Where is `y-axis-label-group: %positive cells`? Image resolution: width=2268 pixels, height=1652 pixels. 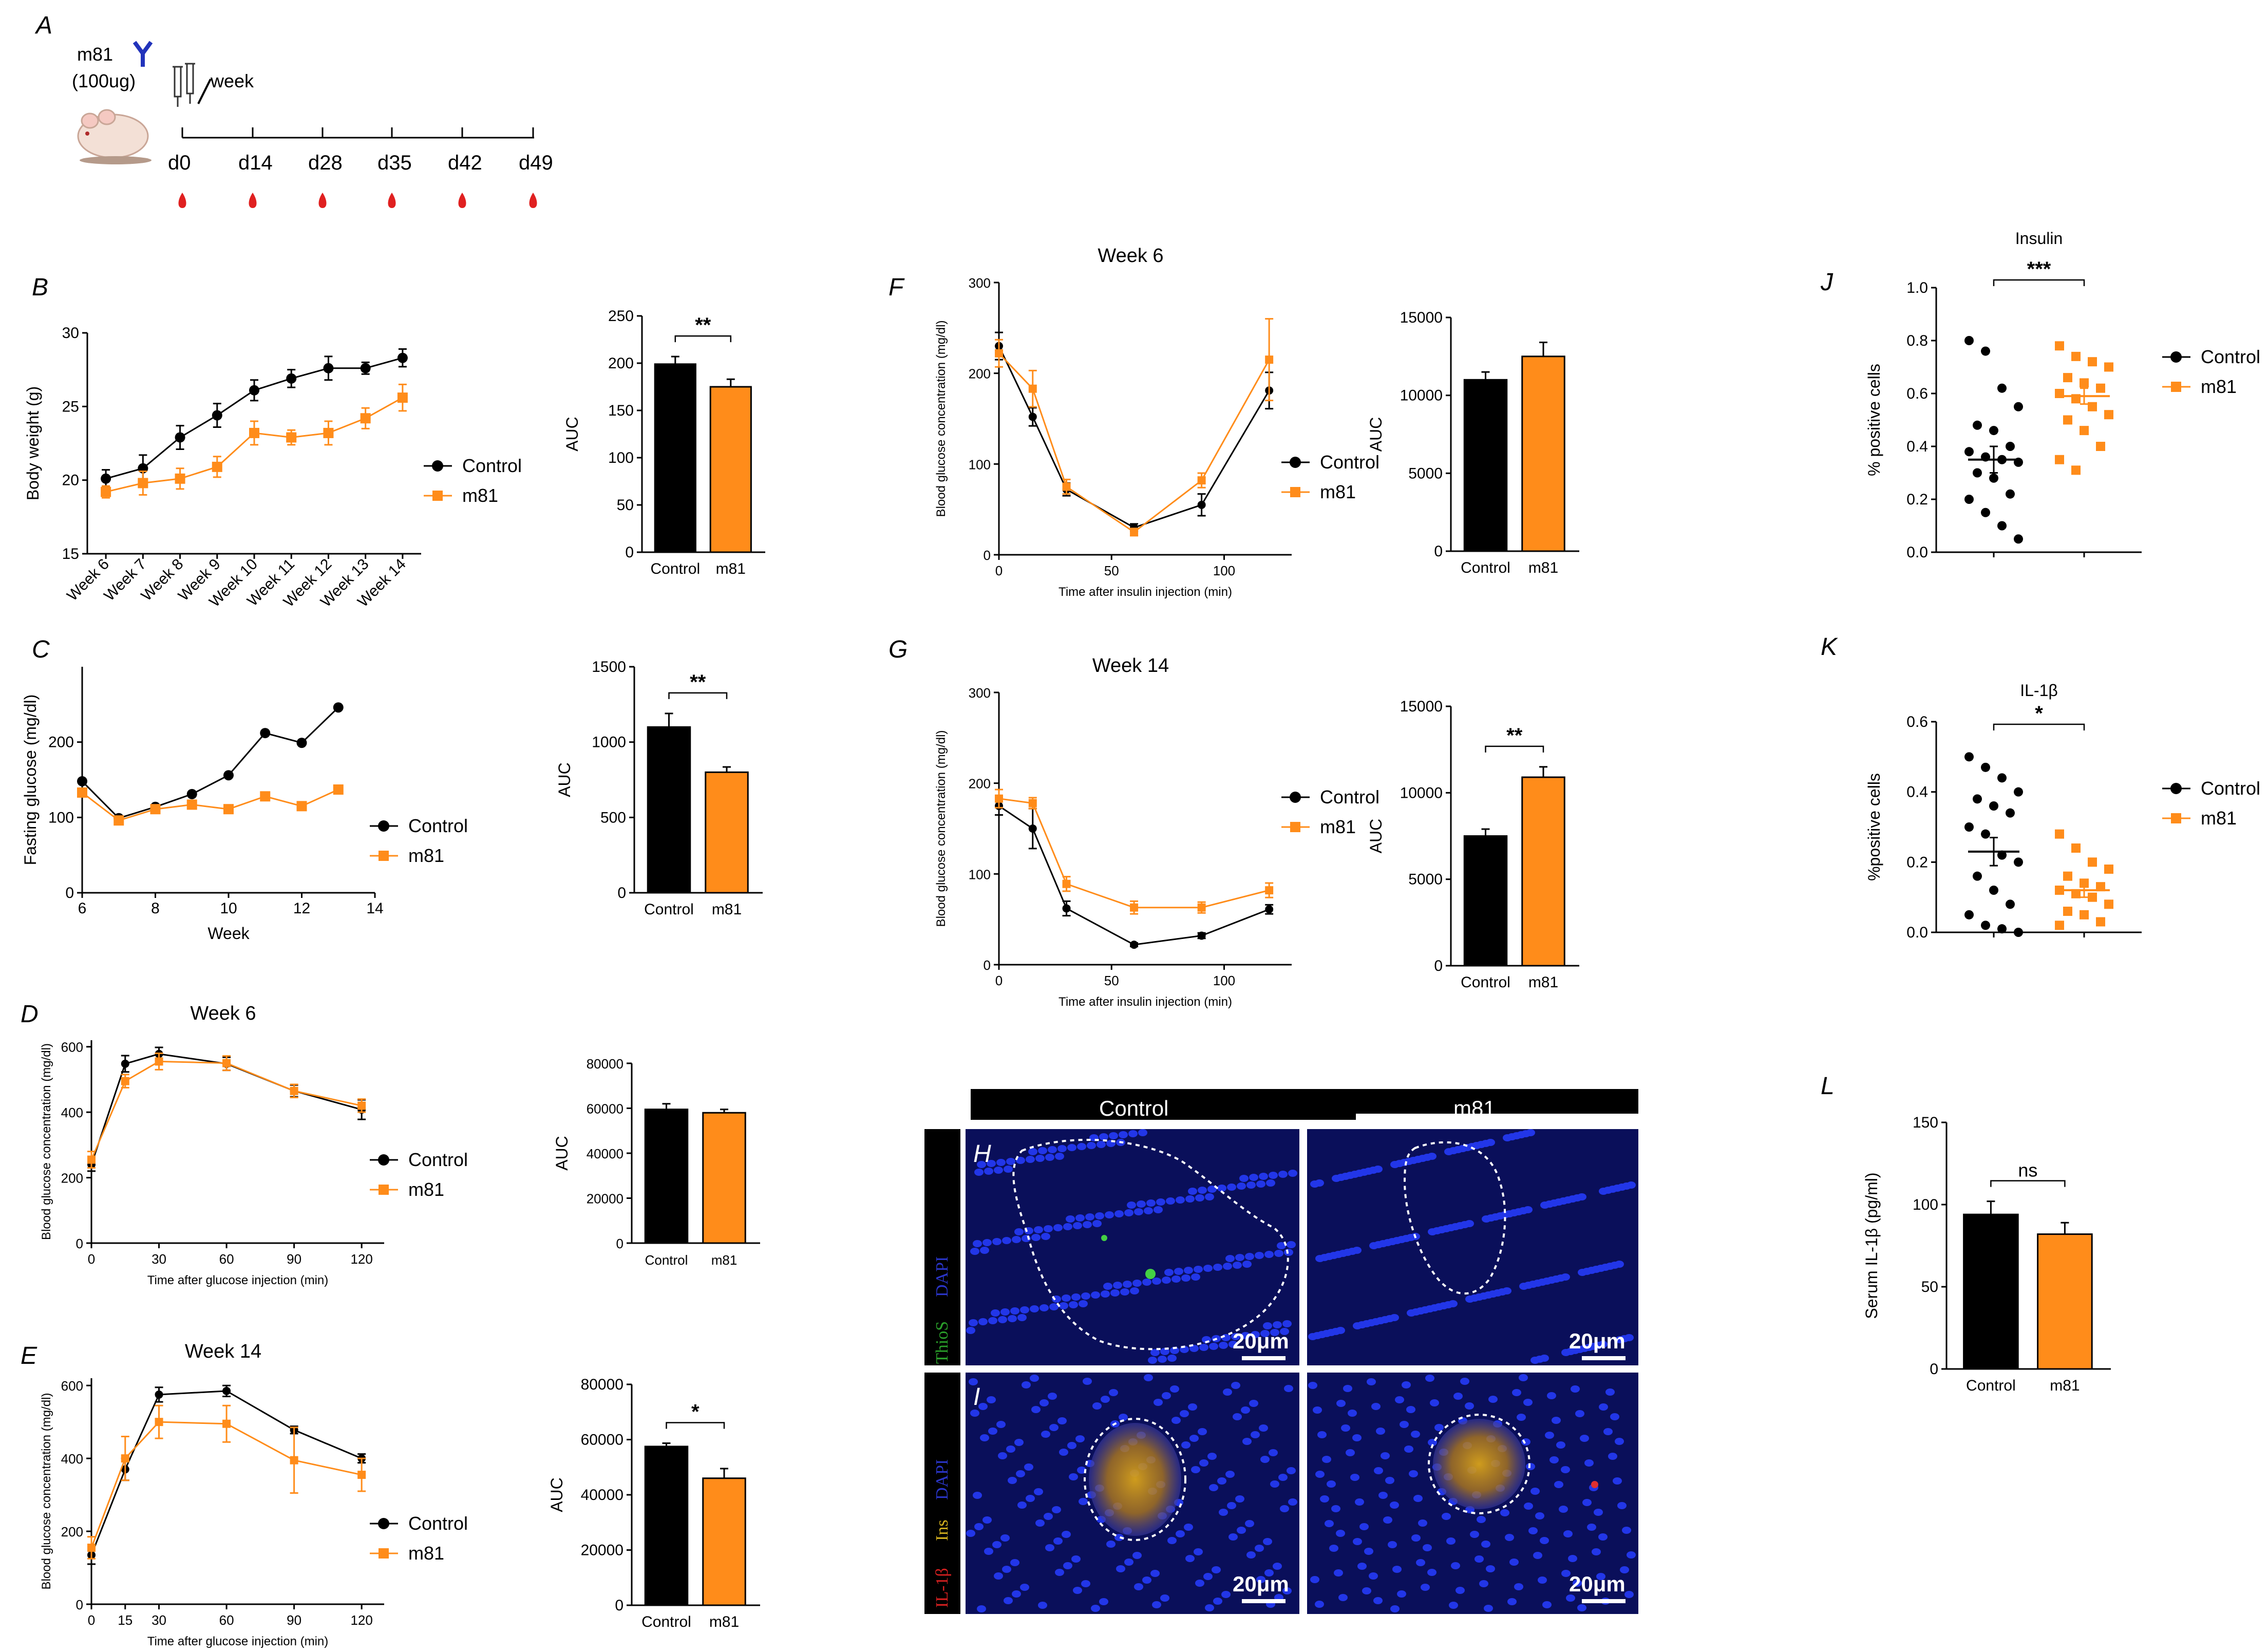
y-axis-label-group: %positive cells is located at coordinates (1874, 827).